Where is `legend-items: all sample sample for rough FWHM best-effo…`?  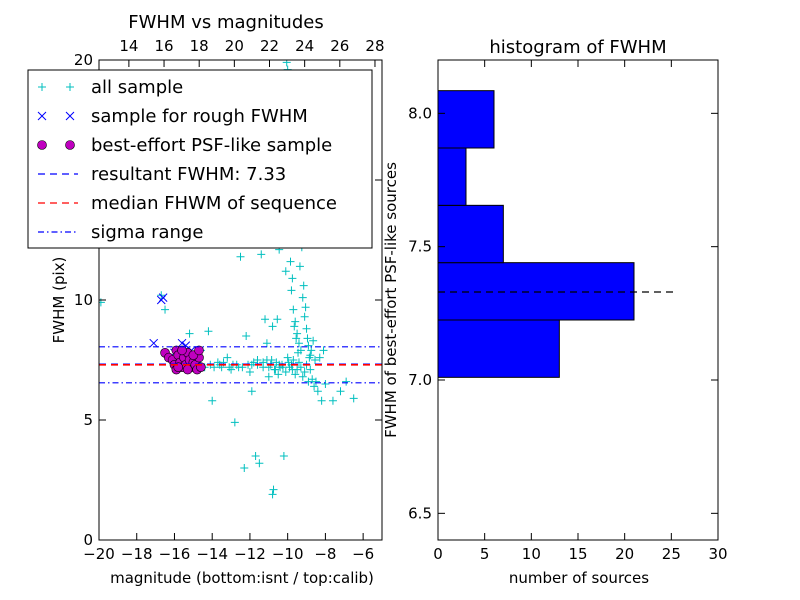 legend-items: all sample sample for rough FWHM best-effo… is located at coordinates (187, 160).